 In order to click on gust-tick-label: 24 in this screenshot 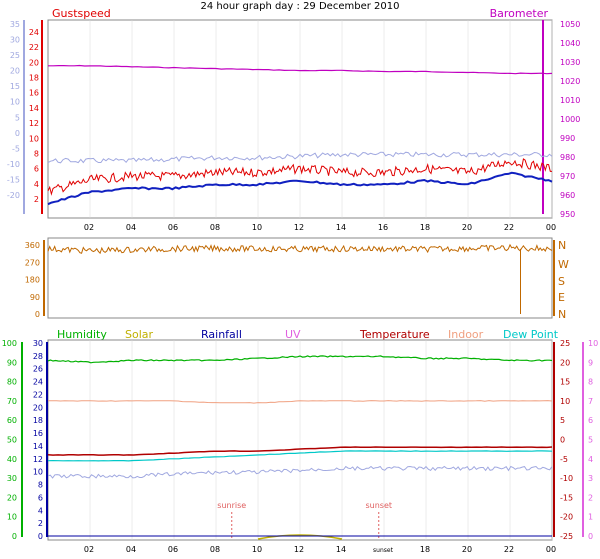, I will do `click(34, 32)`.